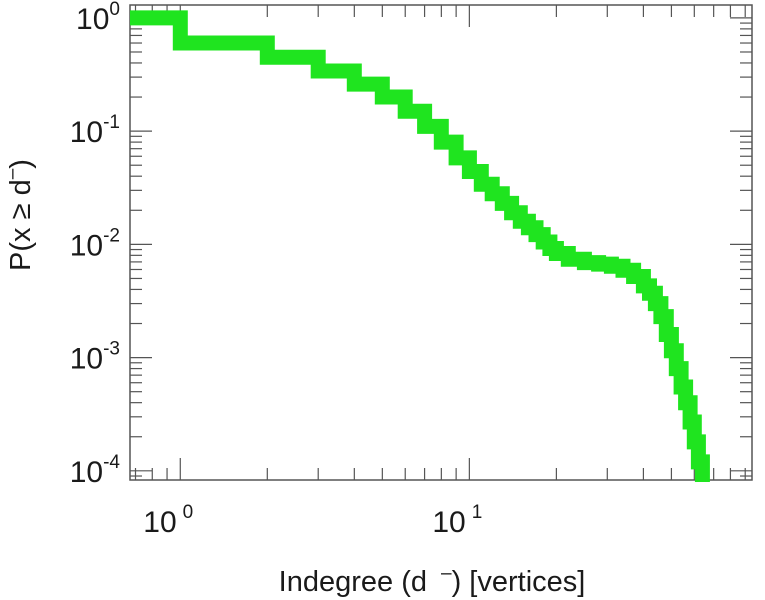  I want to click on x-tick-label-exp: 0, so click(188, 512).